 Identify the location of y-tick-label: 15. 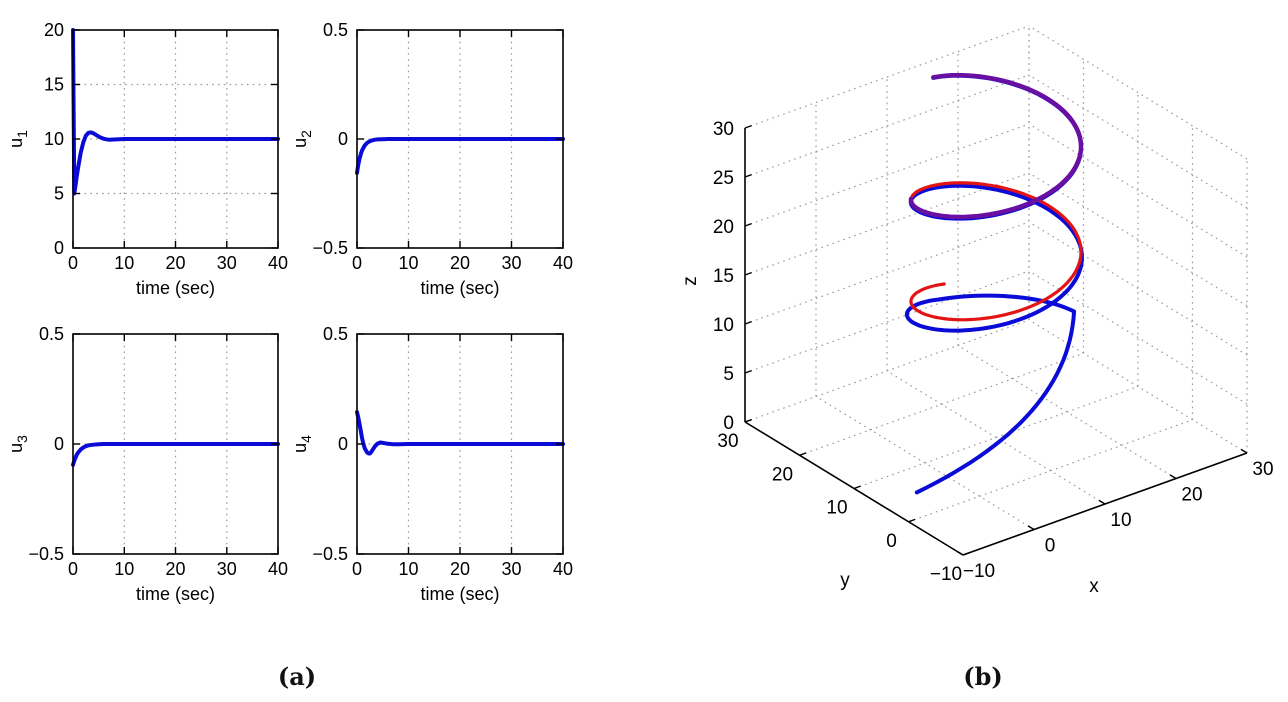
(54, 85).